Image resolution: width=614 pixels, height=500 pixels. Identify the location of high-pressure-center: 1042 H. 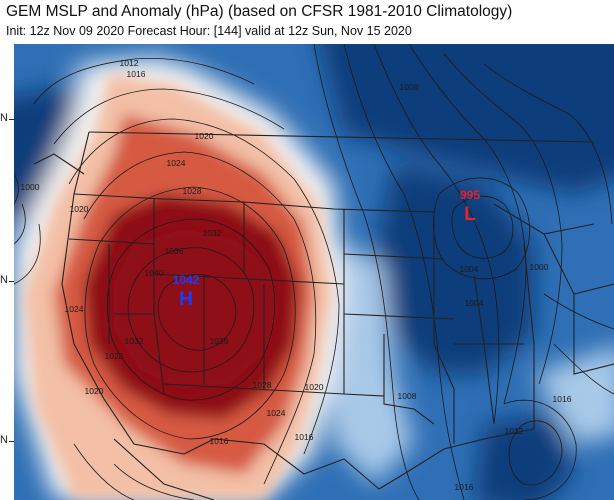
(186, 291).